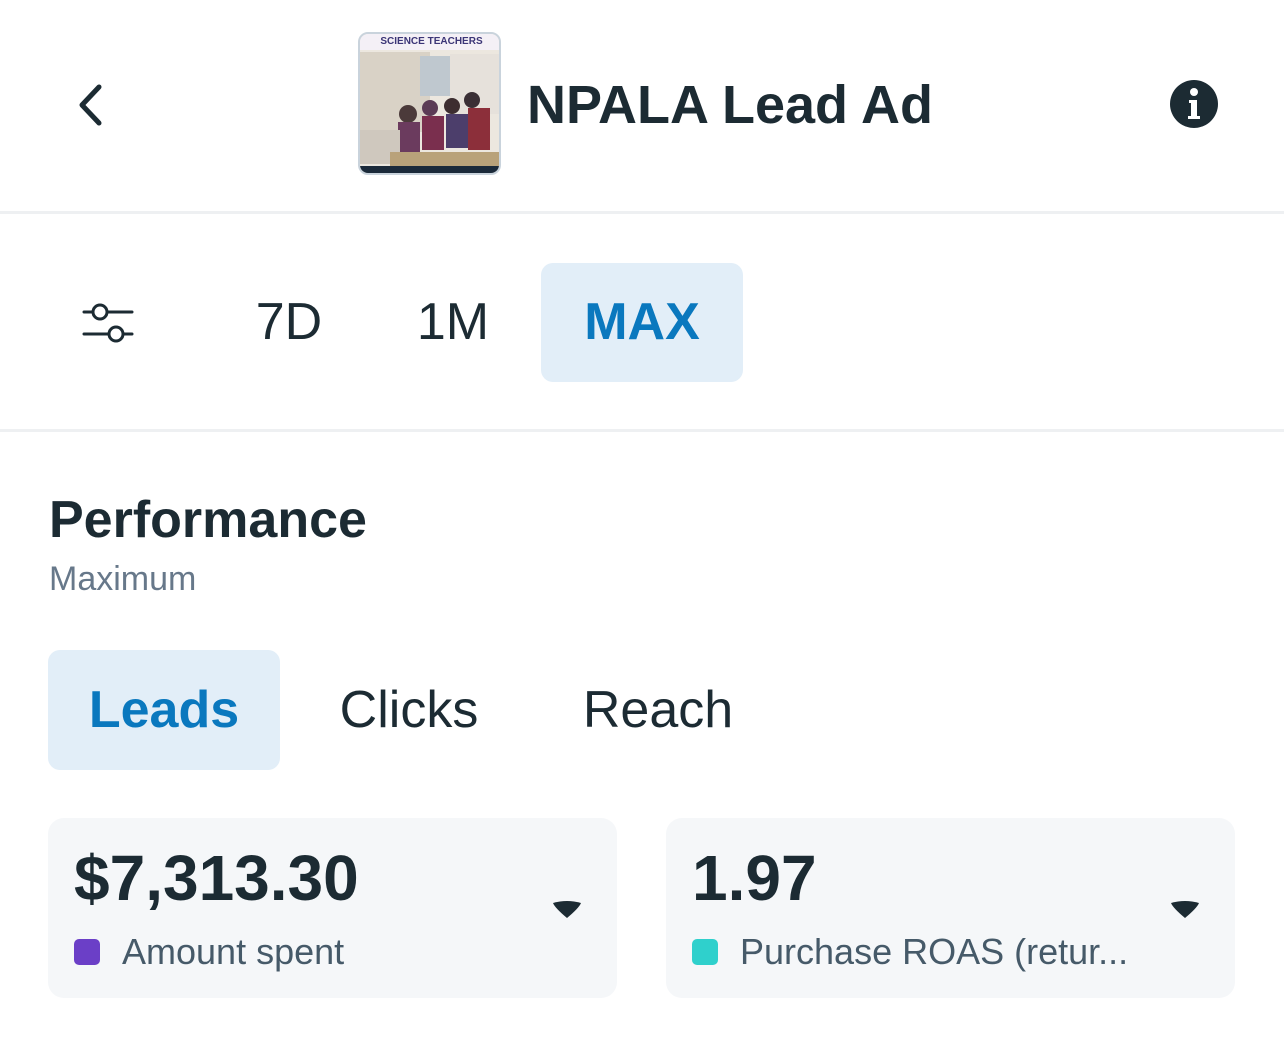 This screenshot has height=1056, width=1284. Describe the element at coordinates (658, 710) in the screenshot. I see `tab-reach: Reach` at that location.